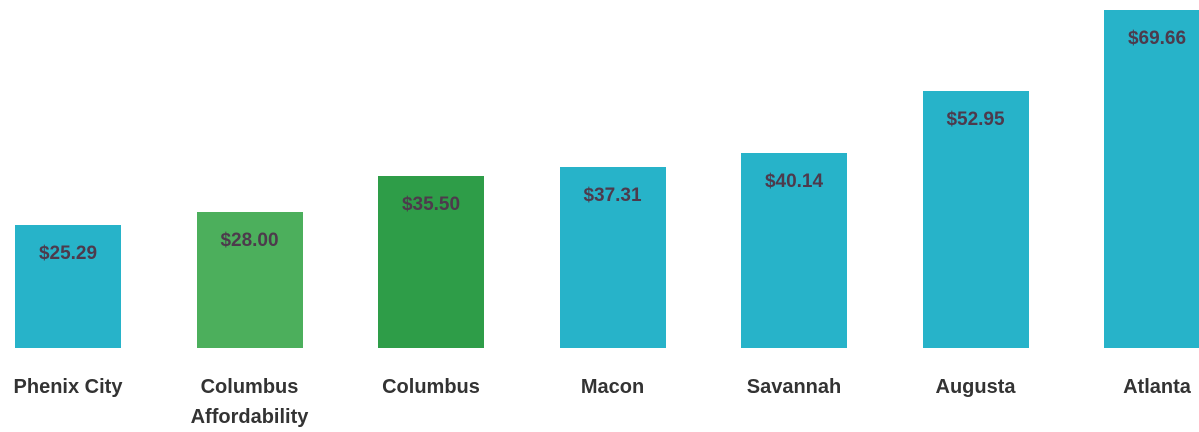 The height and width of the screenshot is (432, 1199). What do you see at coordinates (249, 241) in the screenshot?
I see `value-label: $28.00` at bounding box center [249, 241].